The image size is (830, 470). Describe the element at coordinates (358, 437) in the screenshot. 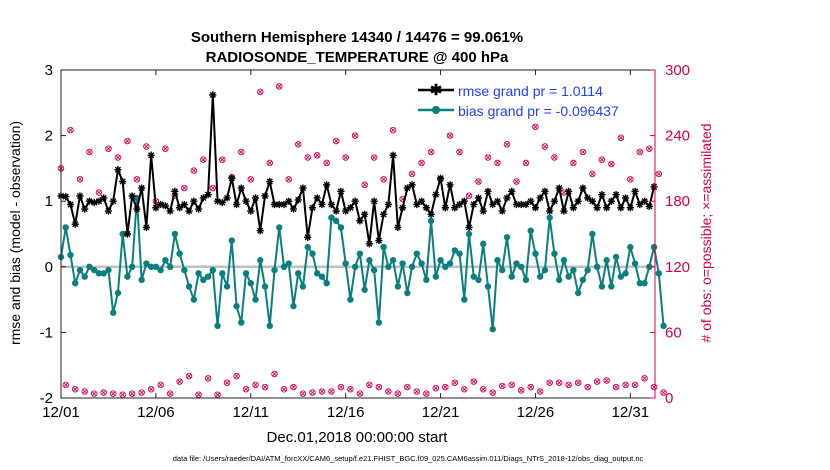

I see `x-axis-label: Dec.01,2018 00:00:00 start` at that location.